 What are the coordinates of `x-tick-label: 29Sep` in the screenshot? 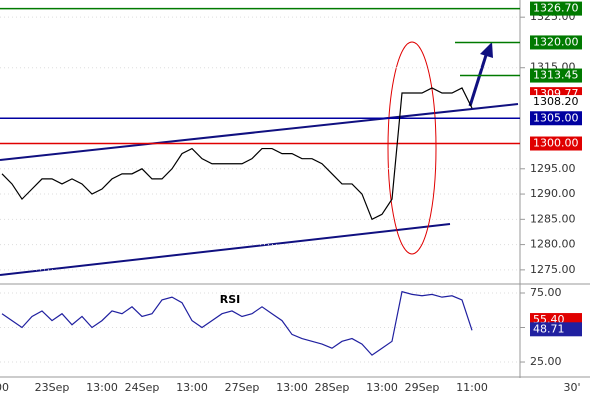 It's located at (422, 387).